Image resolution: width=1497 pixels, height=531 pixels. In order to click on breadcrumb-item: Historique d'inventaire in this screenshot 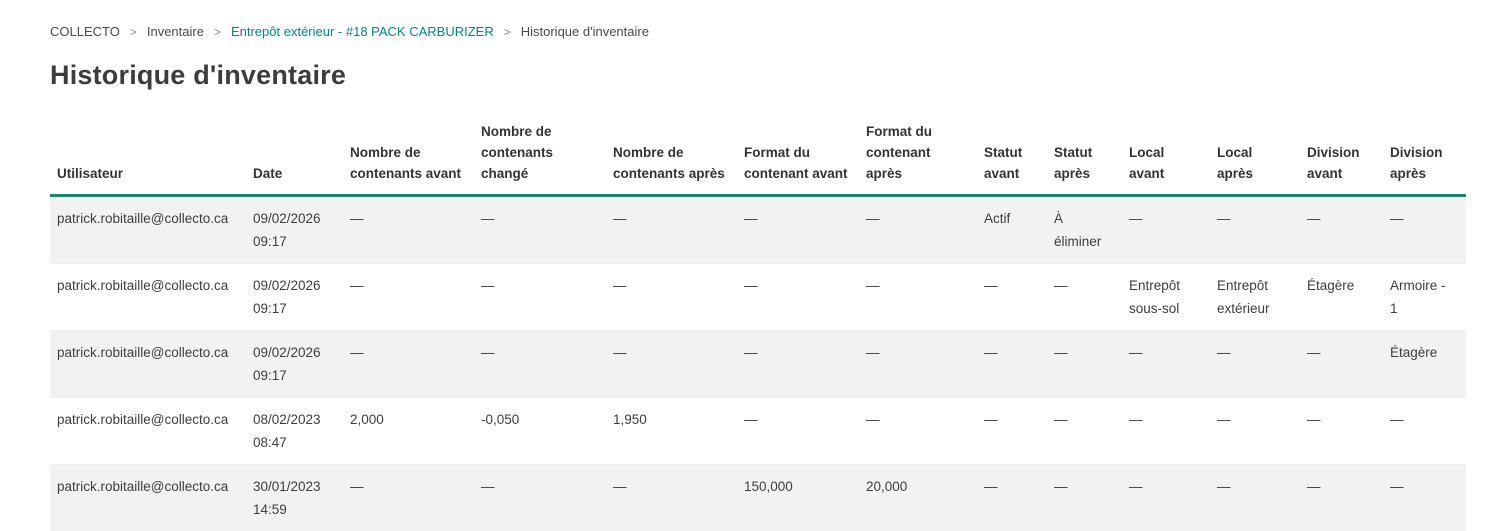, I will do `click(585, 31)`.